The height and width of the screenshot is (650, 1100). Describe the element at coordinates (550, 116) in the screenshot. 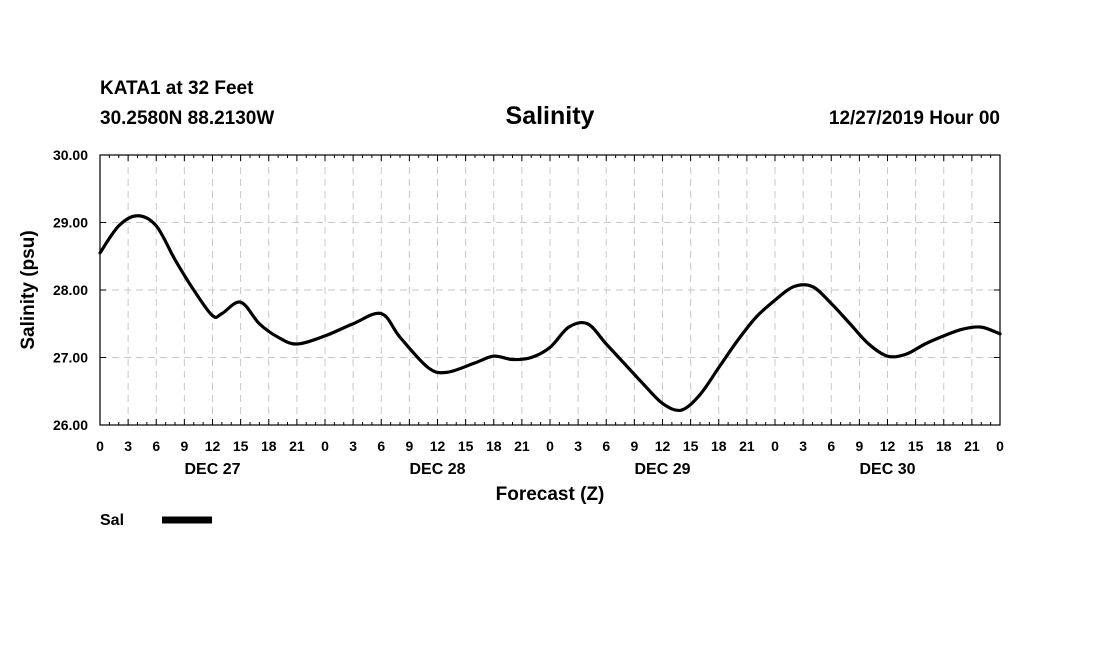

I see `chart-title: Salinity` at that location.